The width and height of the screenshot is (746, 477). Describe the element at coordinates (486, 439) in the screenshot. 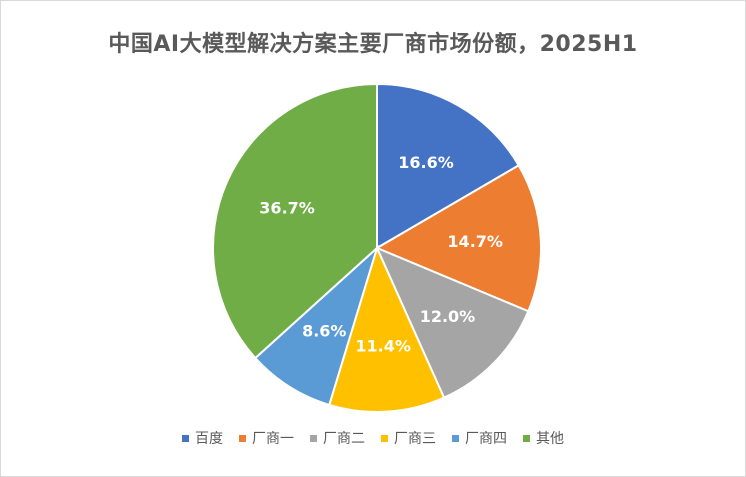

I see `legend-label: 厂商四` at that location.